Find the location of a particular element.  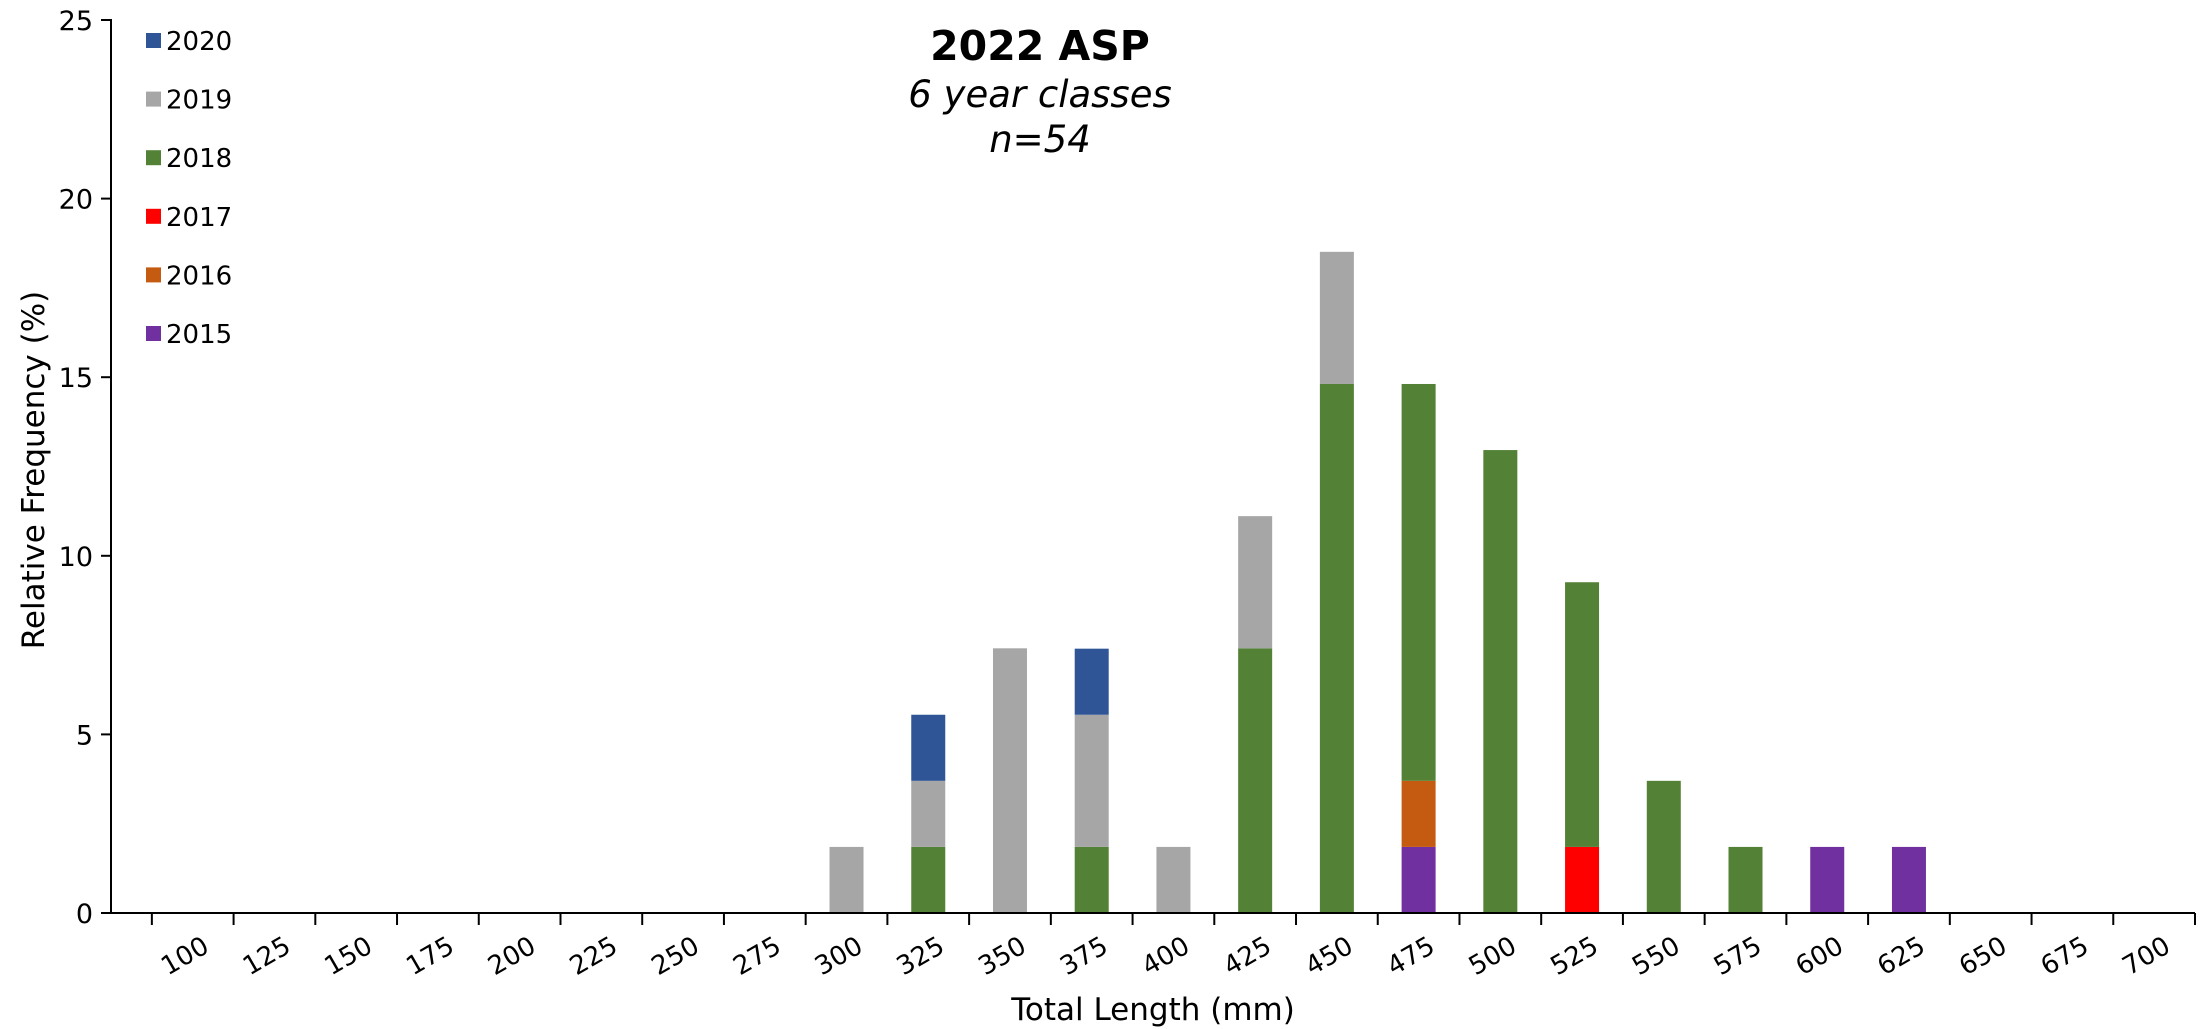

x-tick-label: 375 is located at coordinates (1084, 956).